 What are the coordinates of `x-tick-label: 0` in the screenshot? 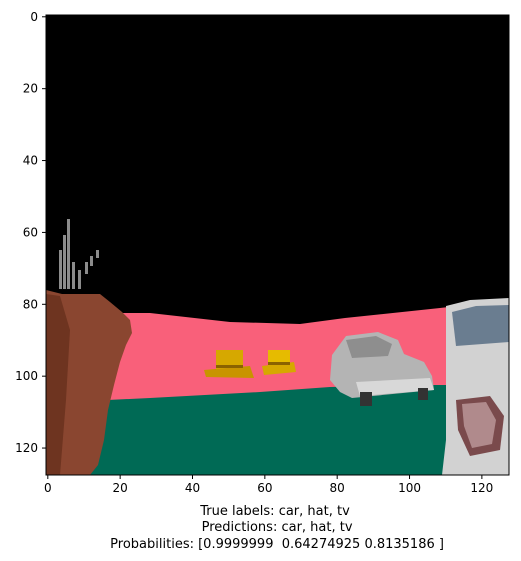 It's located at (48, 488).